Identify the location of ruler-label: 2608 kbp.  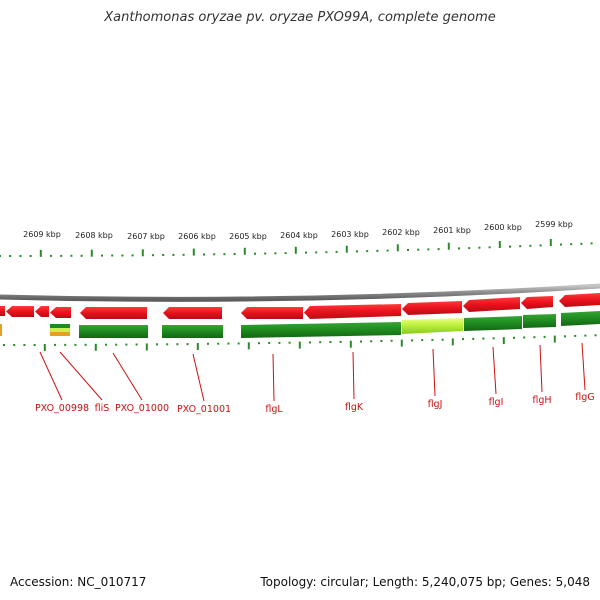
(94, 235).